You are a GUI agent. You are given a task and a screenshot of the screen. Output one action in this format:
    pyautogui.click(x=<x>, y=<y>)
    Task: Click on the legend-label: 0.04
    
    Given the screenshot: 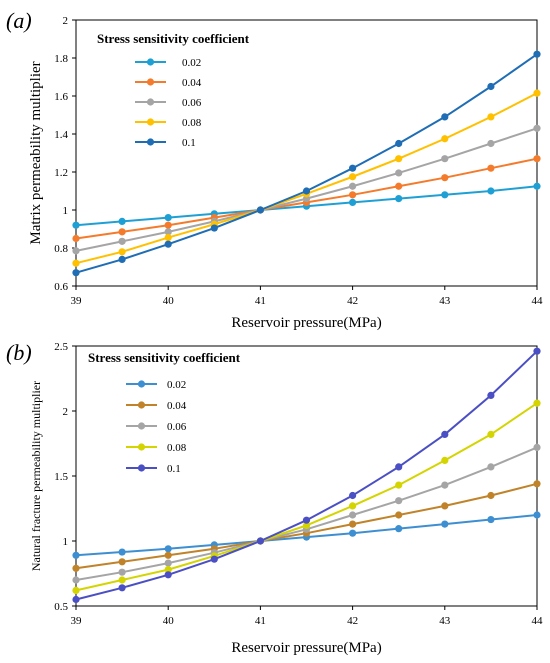 What is the action you would take?
    pyautogui.click(x=177, y=406)
    